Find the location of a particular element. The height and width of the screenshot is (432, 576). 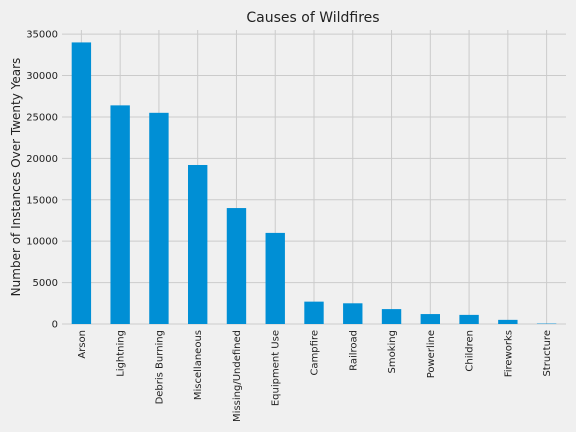

bar-campfire is located at coordinates (314, 312).